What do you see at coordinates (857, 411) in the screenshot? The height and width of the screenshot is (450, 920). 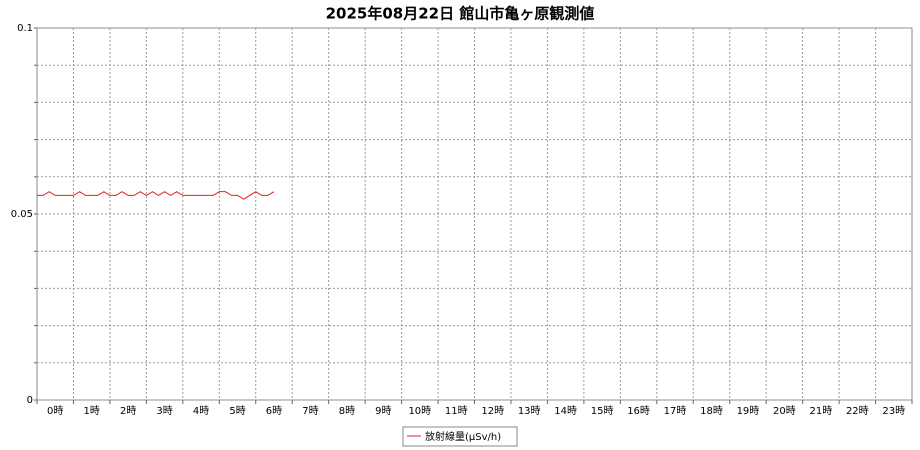 I see `x-tick-label: 22時` at bounding box center [857, 411].